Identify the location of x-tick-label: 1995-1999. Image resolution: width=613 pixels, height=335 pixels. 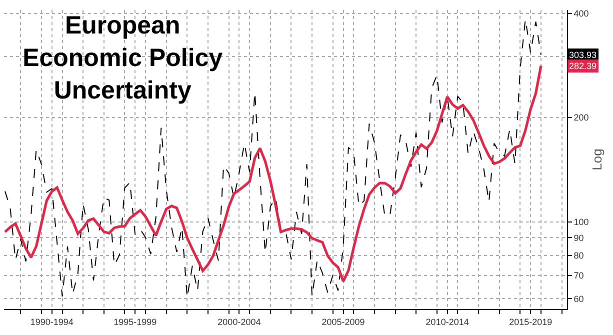
(135, 321).